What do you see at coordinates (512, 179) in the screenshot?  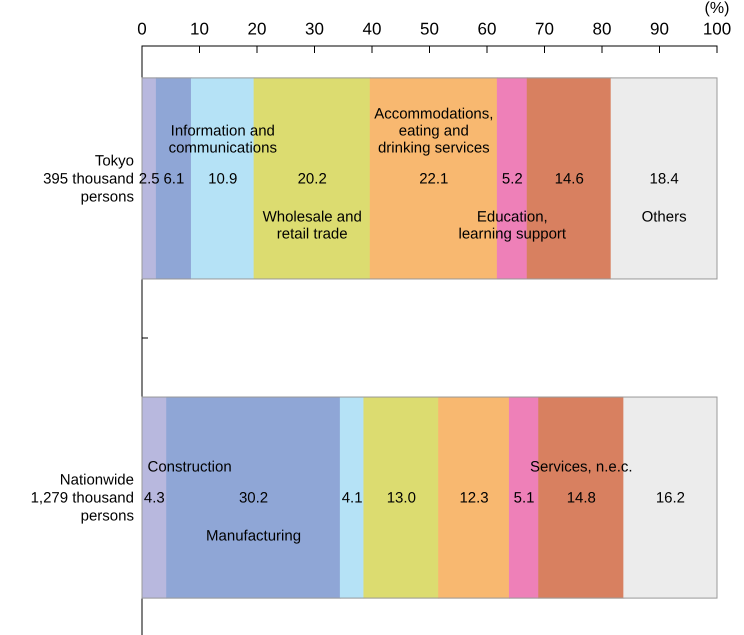 I see `data-label: 5.2` at bounding box center [512, 179].